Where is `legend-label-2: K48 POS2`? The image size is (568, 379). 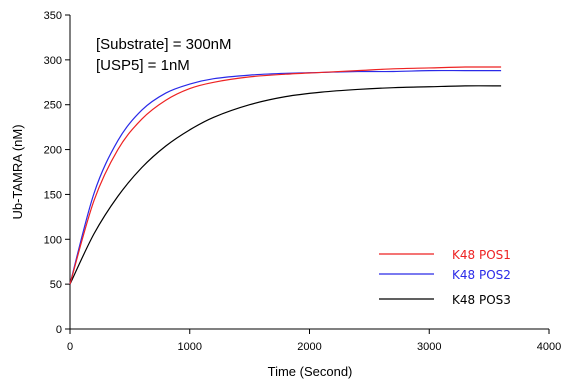
legend-label-2: K48 POS2 is located at coordinates (481, 275).